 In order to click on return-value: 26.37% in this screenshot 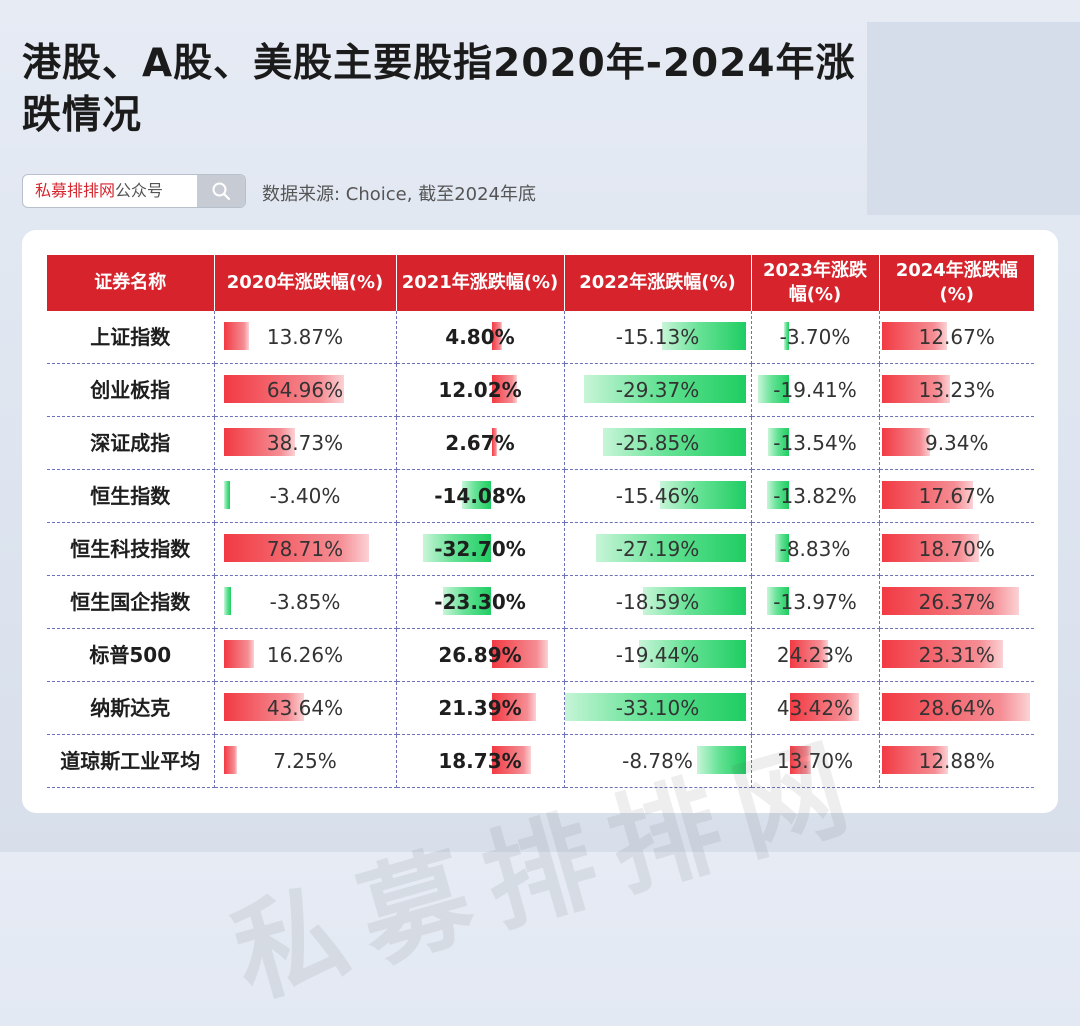, I will do `click(956, 602)`.